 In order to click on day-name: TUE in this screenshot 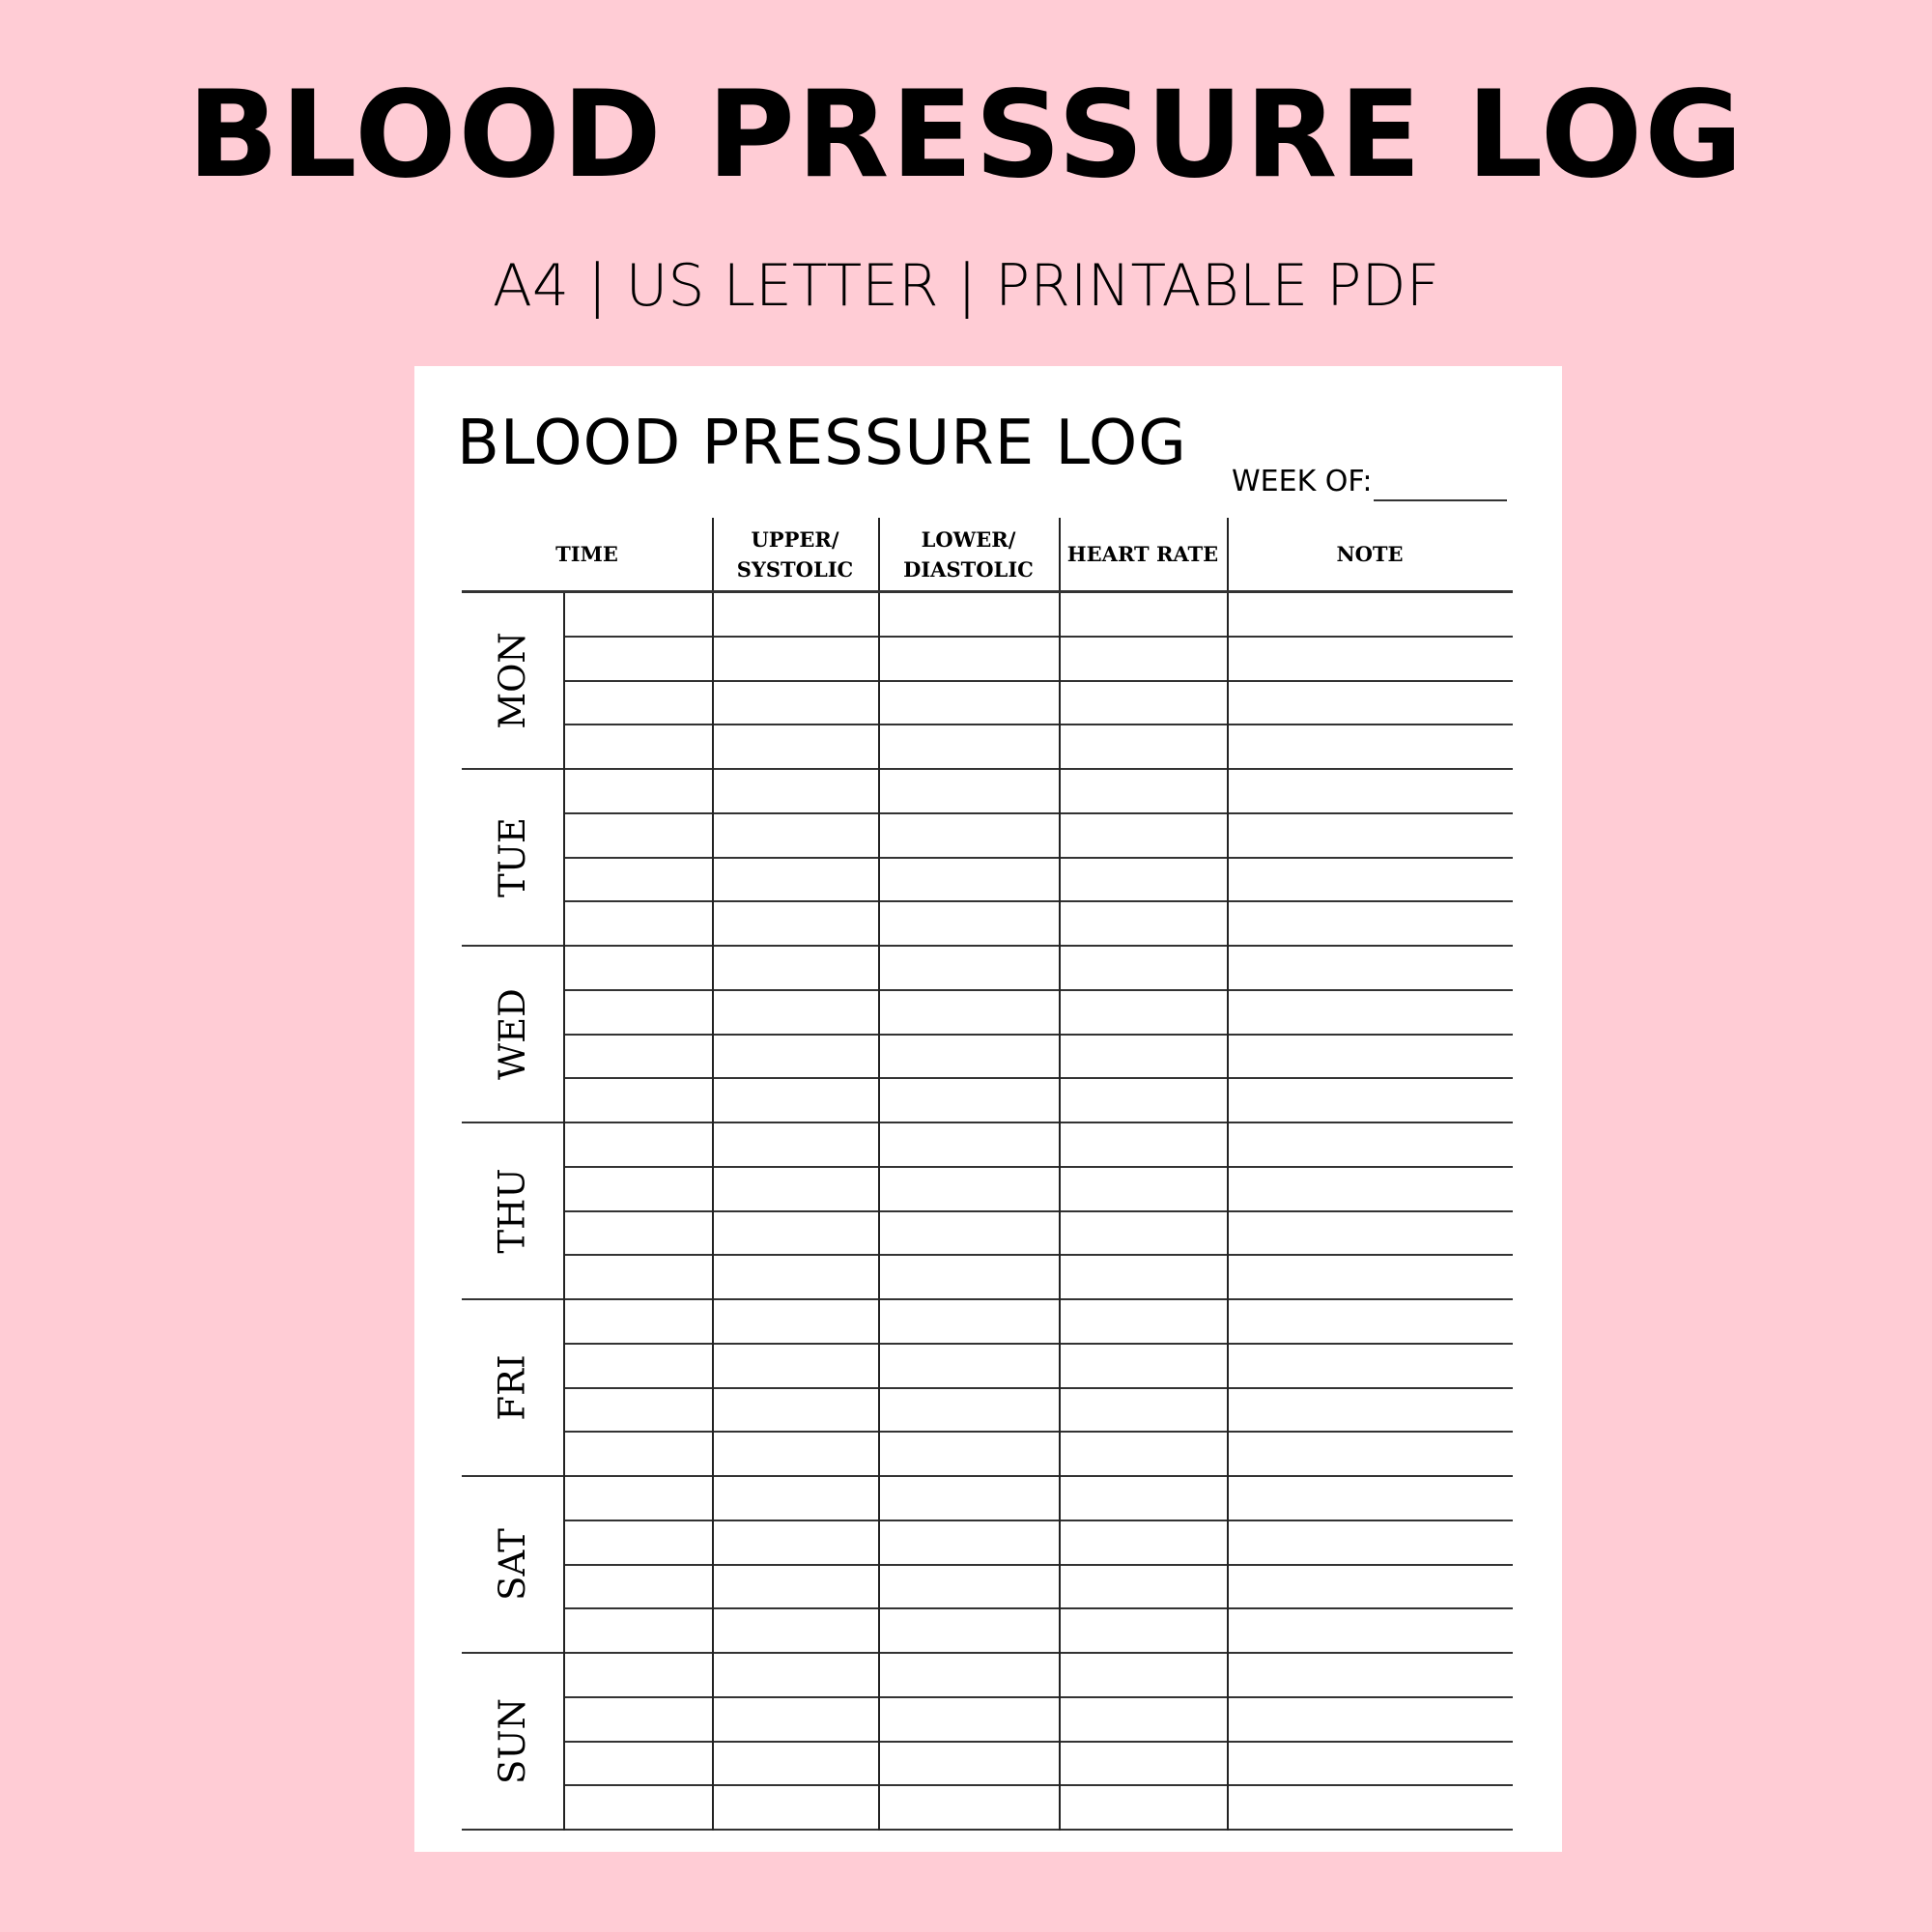, I will do `click(512, 857)`.